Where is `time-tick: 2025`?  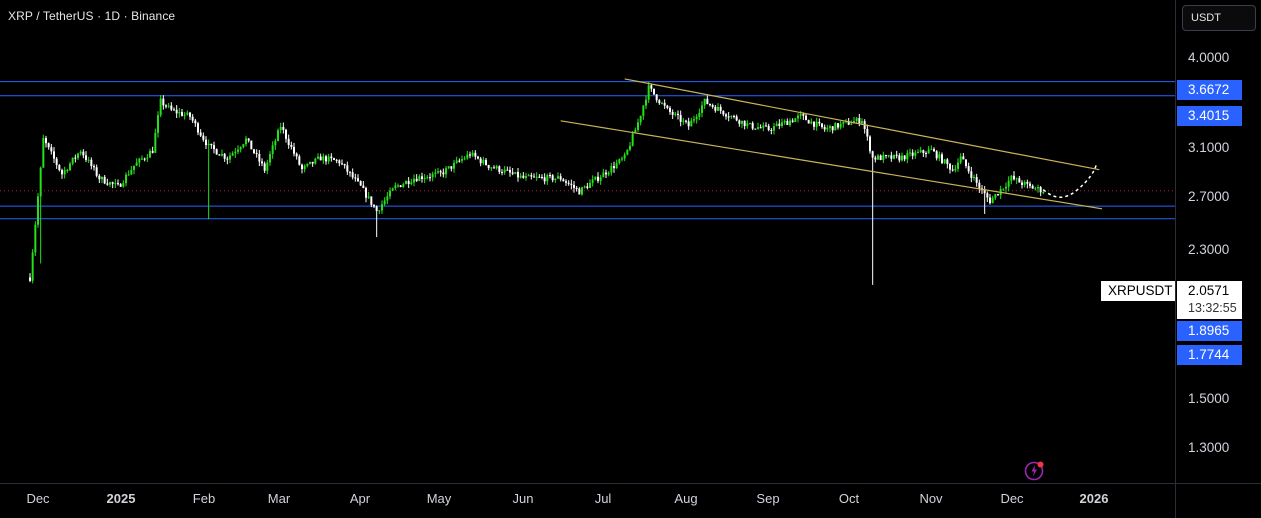
time-tick: 2025 is located at coordinates (121, 498).